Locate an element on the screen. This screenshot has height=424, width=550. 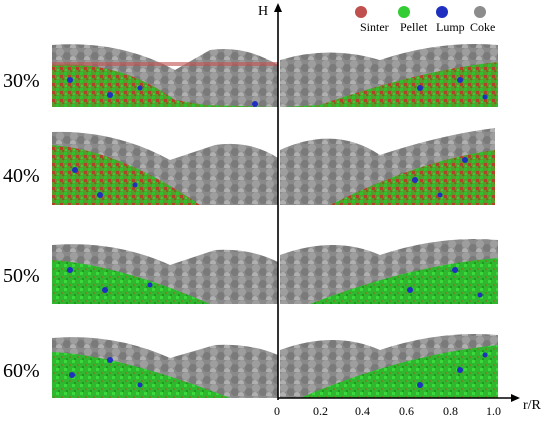
legend-lump is located at coordinates (443, 12).